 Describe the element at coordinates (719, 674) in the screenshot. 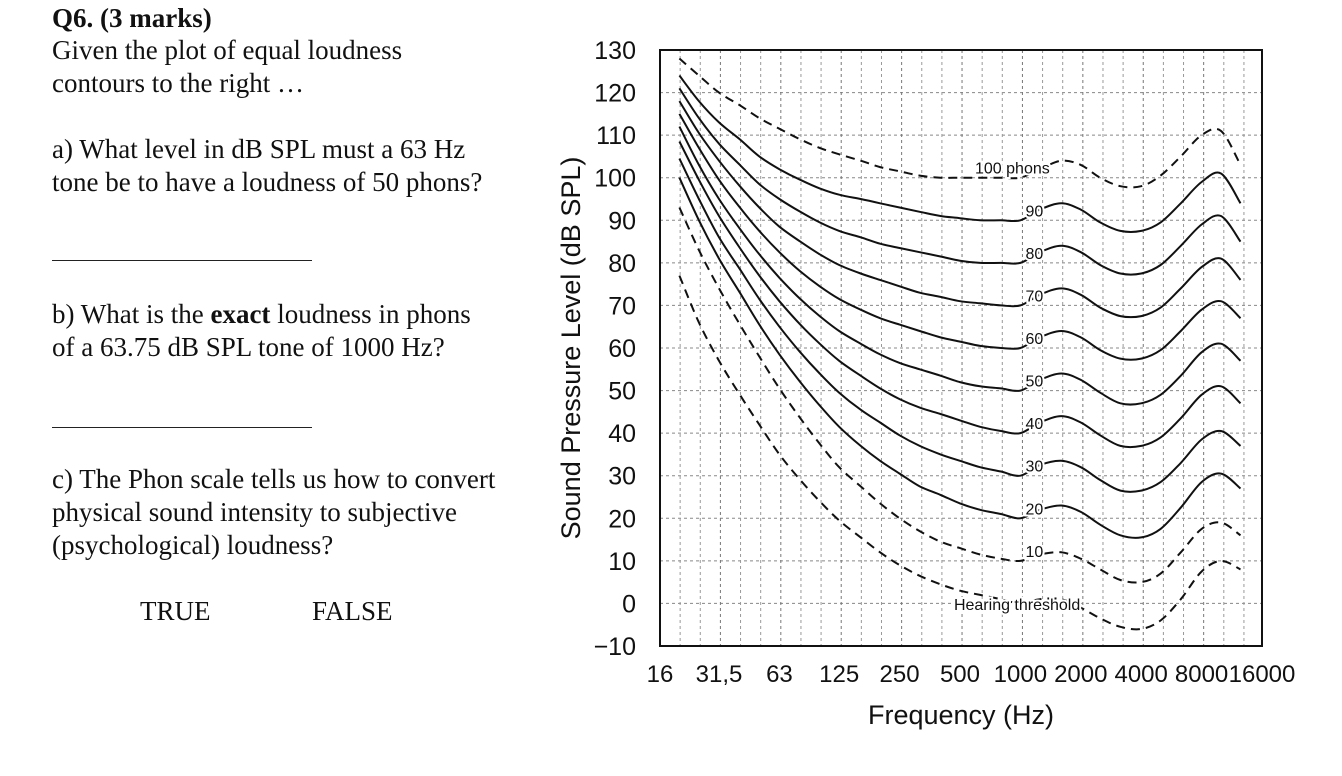

I see `x-tick-label: 31,5` at that location.